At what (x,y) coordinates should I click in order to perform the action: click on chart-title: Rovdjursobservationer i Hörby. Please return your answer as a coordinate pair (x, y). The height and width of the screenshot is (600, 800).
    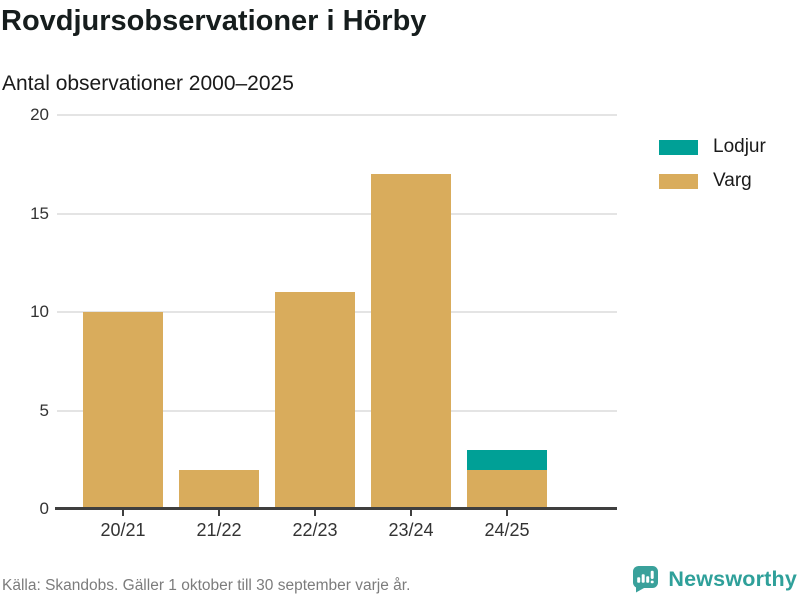
    Looking at the image, I should click on (214, 21).